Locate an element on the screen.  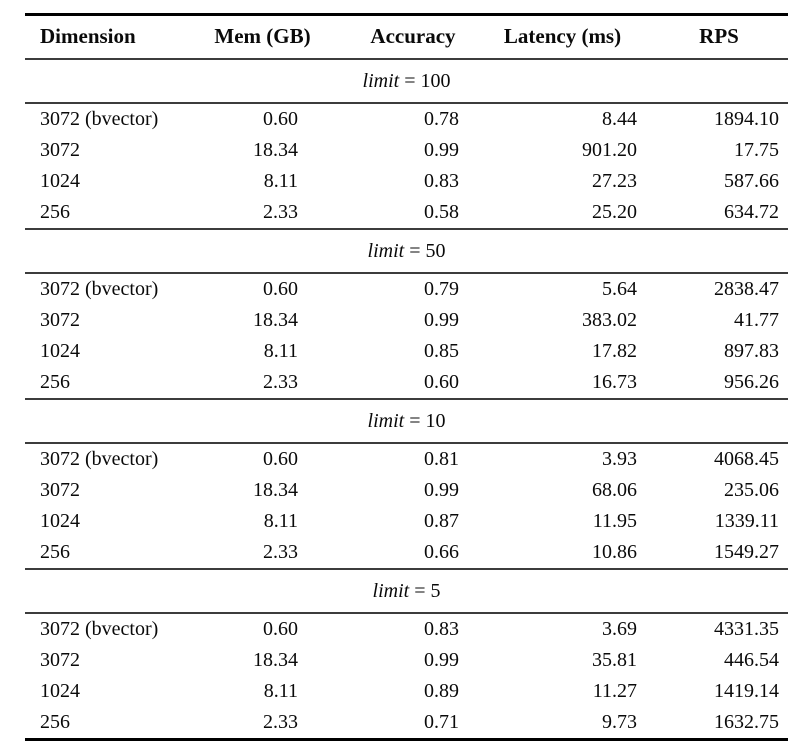
table-row: 3072 (bvector) 0.60 0.79 5.64 2838.47 is located at coordinates (406, 289).